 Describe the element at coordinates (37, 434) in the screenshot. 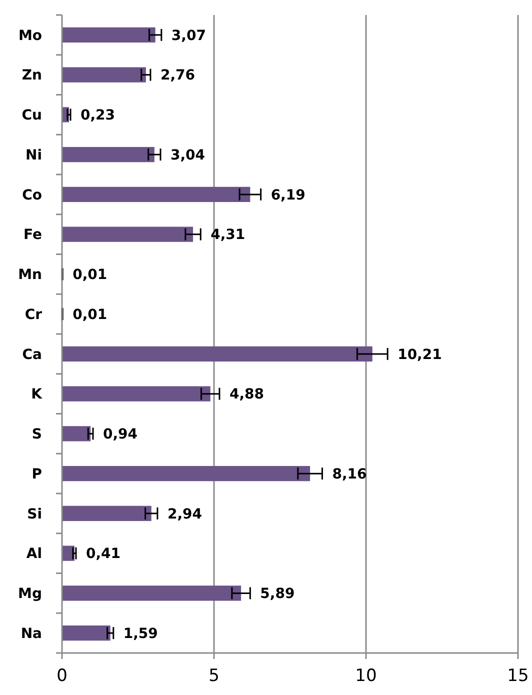

I see `y-tick-label: S` at that location.